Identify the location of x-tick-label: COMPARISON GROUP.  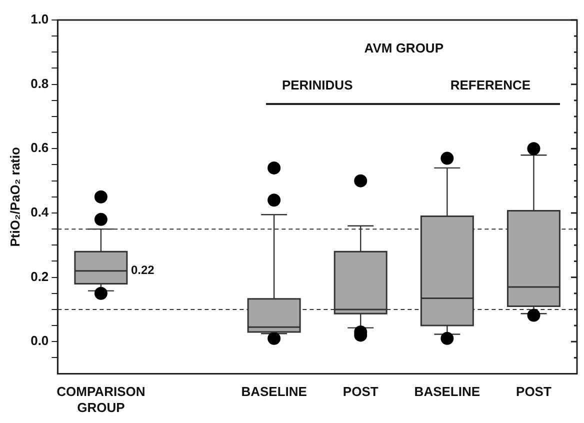
(101, 399).